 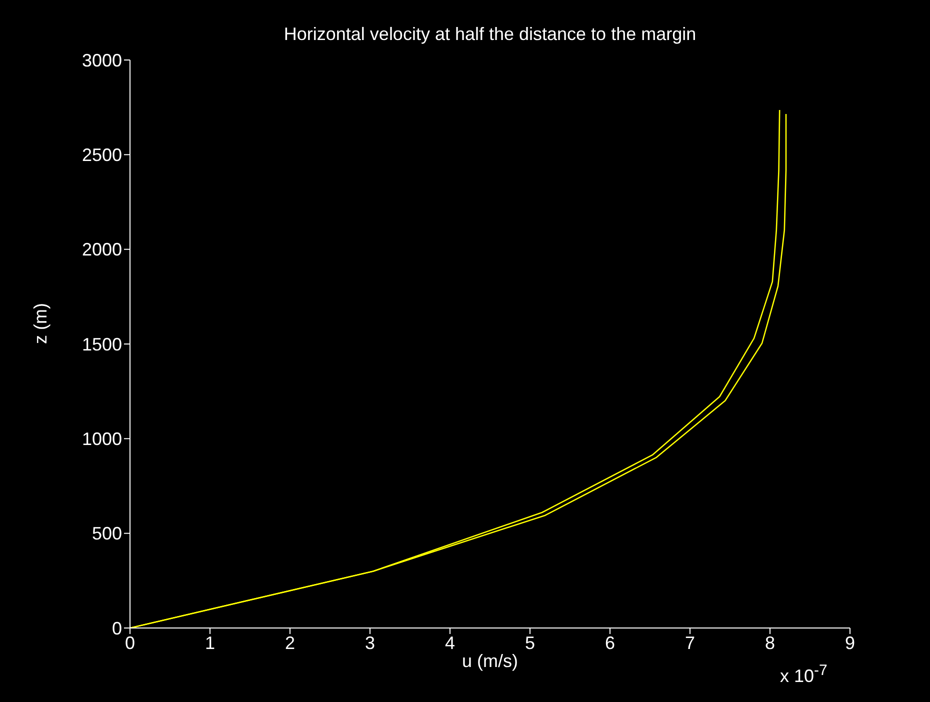 What do you see at coordinates (490, 34) in the screenshot?
I see `chart-title: Horizontal velocity at half the distance to the margin` at bounding box center [490, 34].